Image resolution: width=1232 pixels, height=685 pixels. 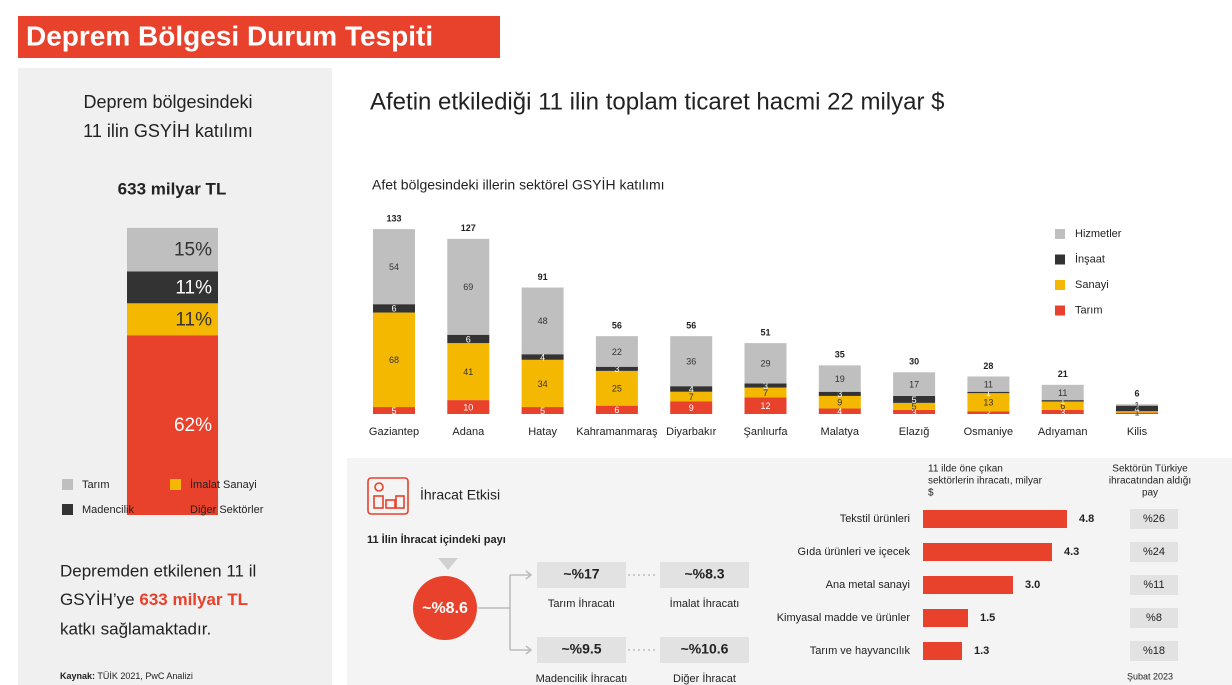 I want to click on segment-label: 6, so click(x=616, y=410).